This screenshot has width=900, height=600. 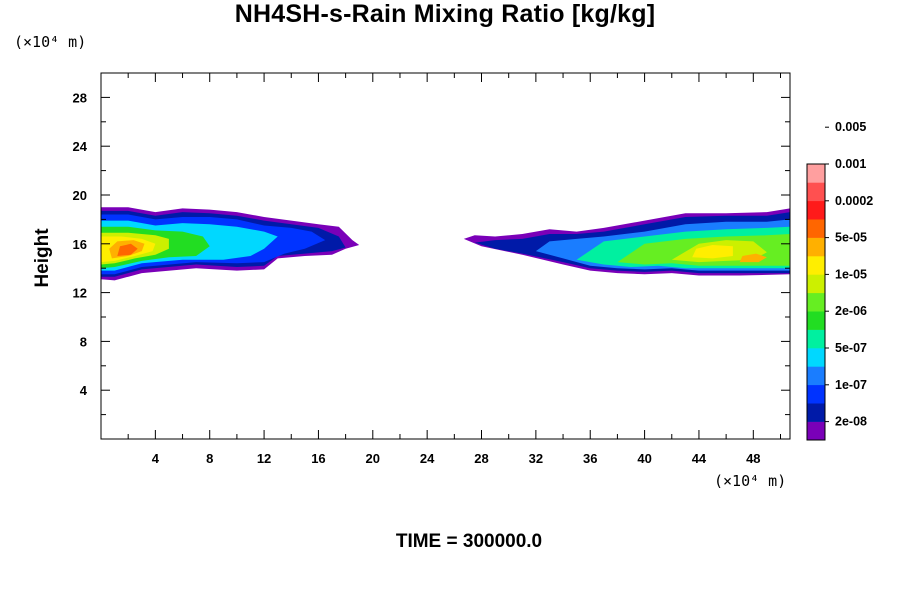 What do you see at coordinates (318, 458) in the screenshot?
I see `x-tick-label: 16` at bounding box center [318, 458].